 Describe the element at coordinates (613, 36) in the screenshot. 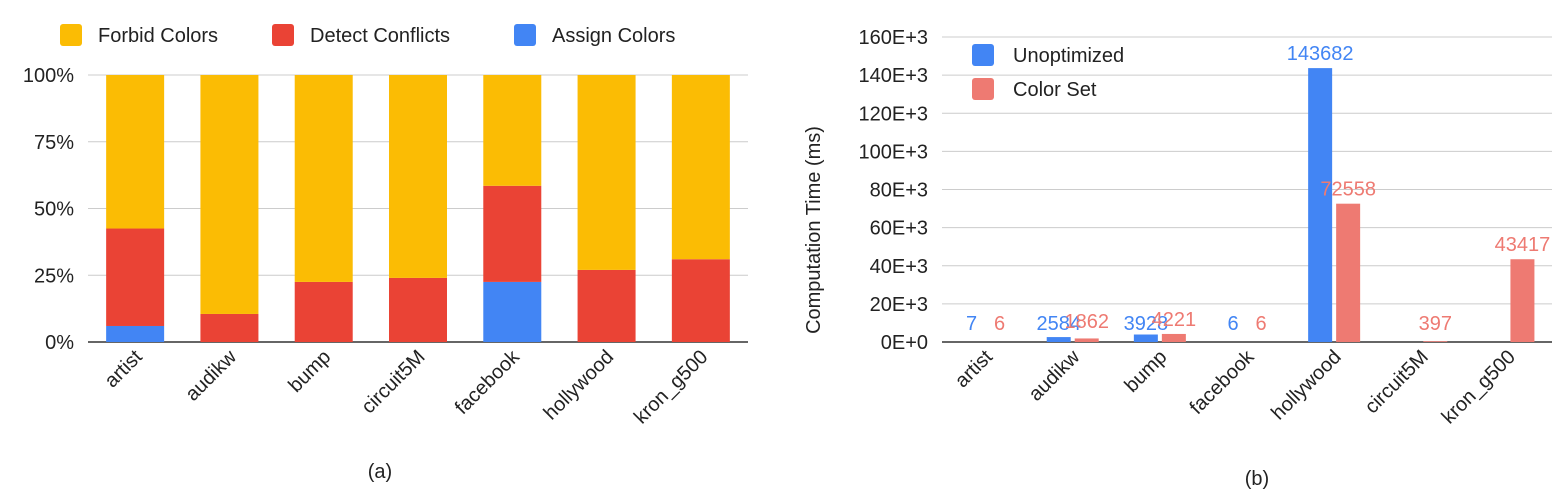

I see `chart-a-legend-label: Assign Colors` at that location.